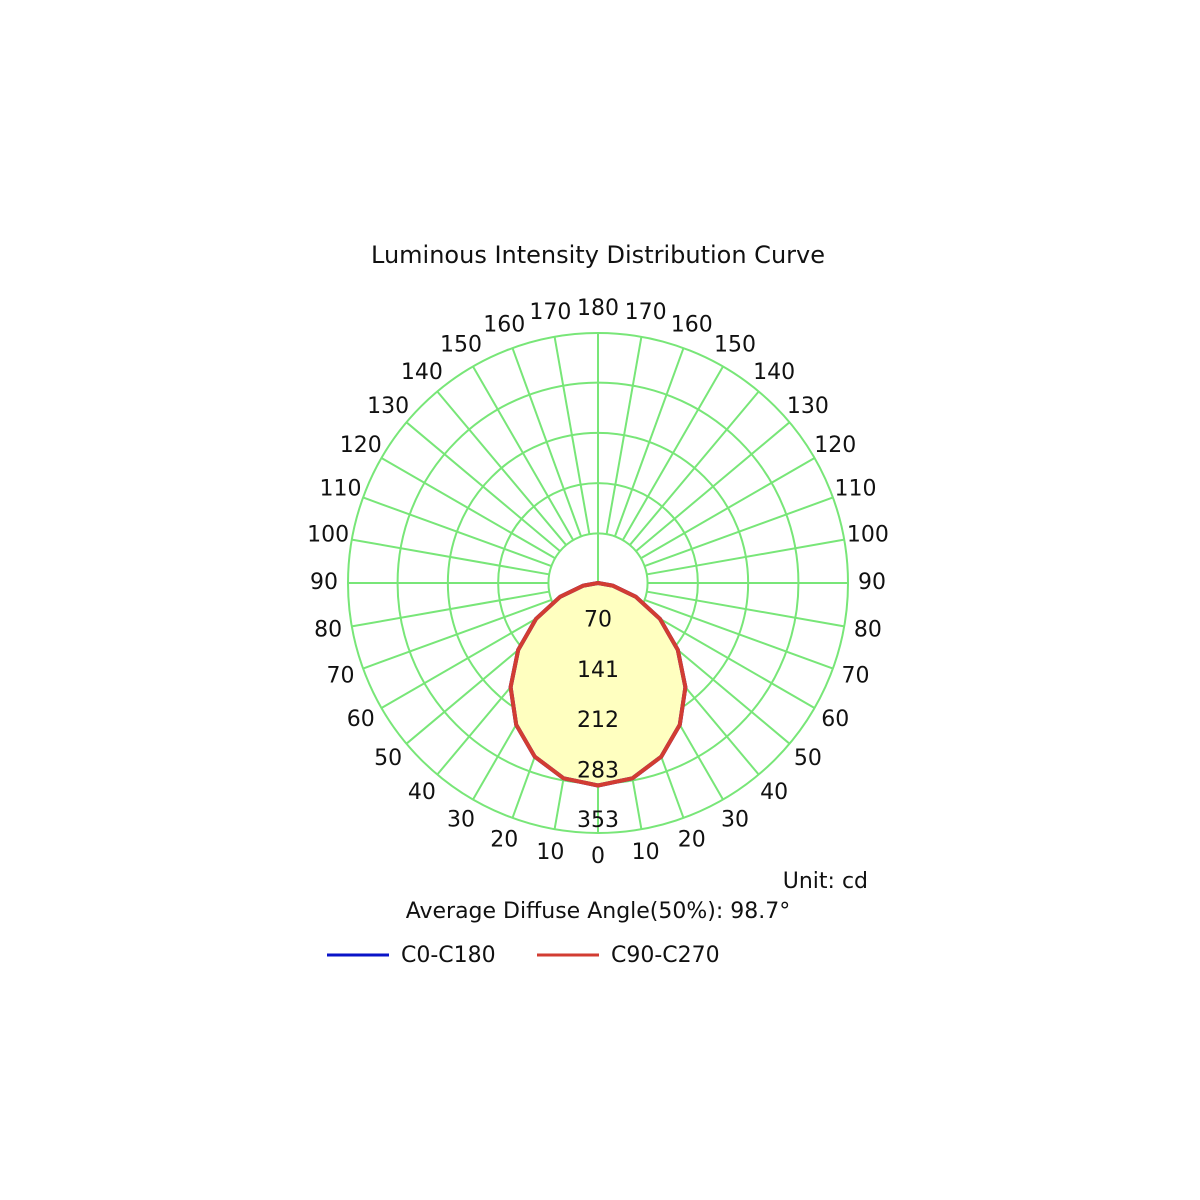 Image resolution: width=1200 pixels, height=1200 pixels. Describe the element at coordinates (825, 881) in the screenshot. I see `unit-label: Unit: cd` at that location.